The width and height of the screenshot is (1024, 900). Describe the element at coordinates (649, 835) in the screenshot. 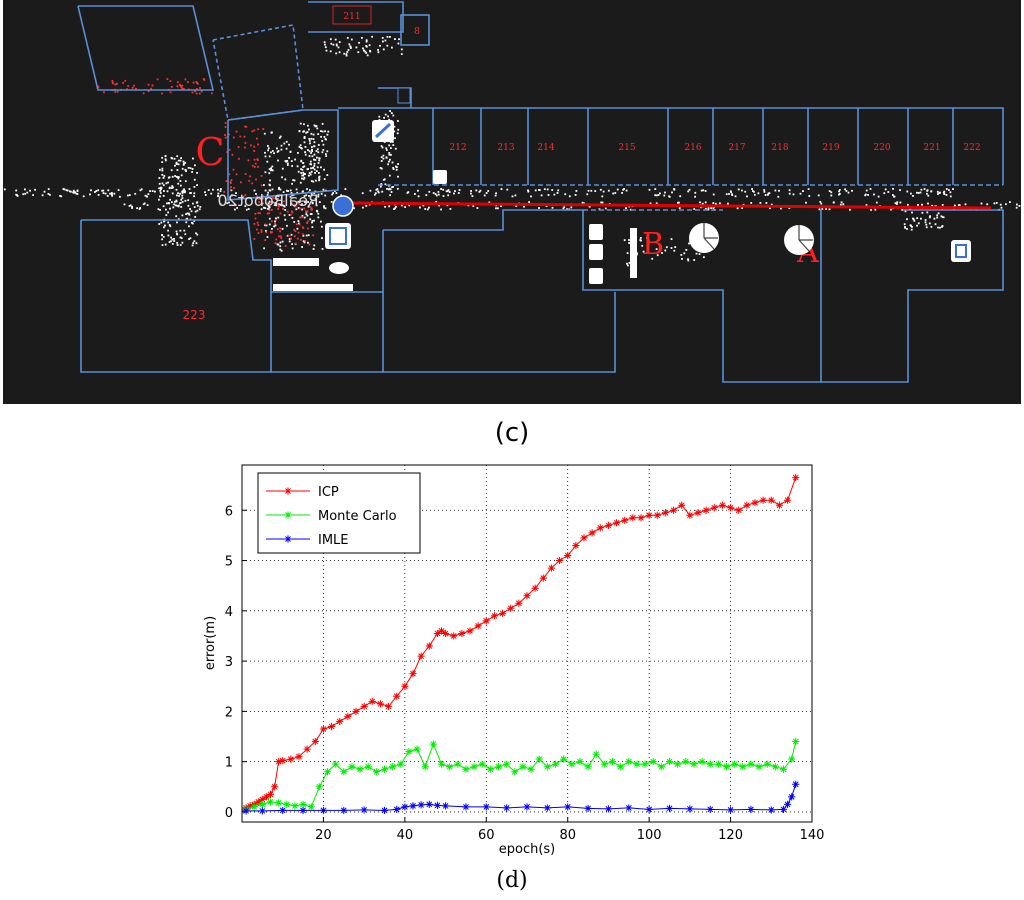

I see `x-tick-label: 100` at that location.